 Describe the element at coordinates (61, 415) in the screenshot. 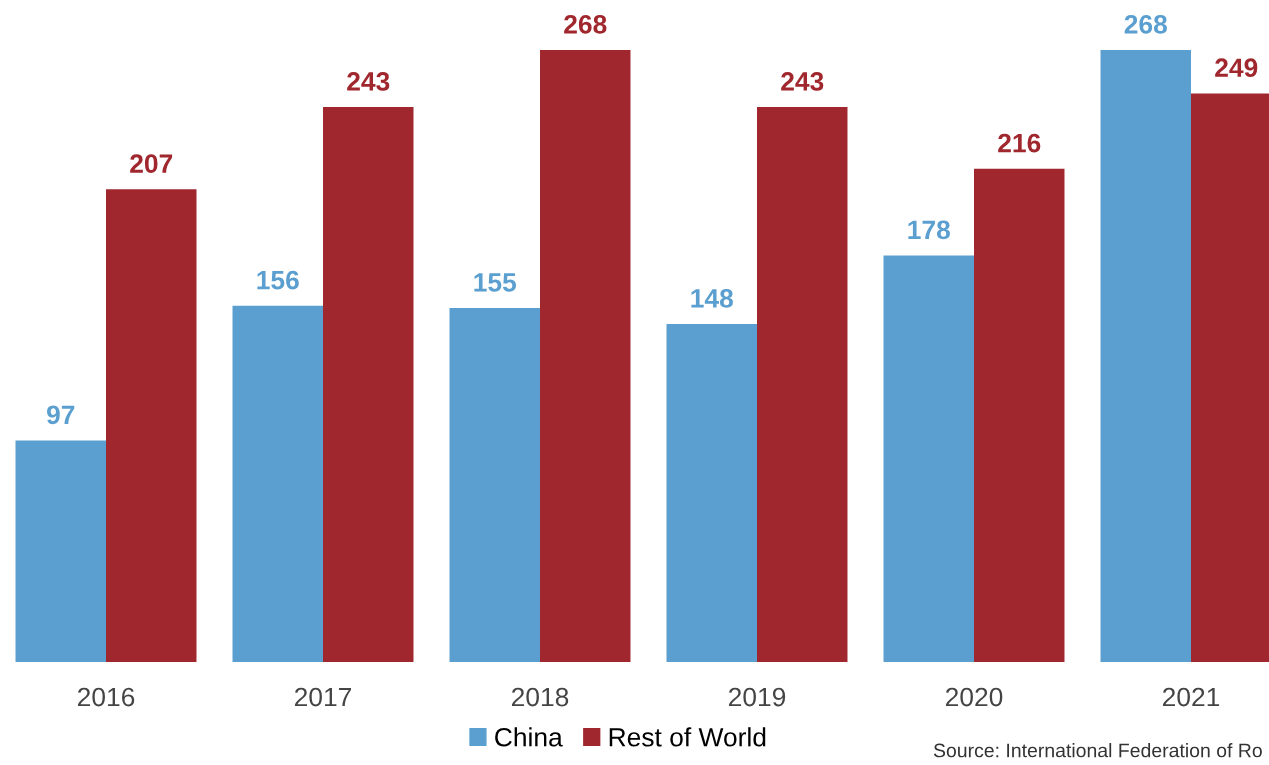

I see `data-label: 97` at that location.